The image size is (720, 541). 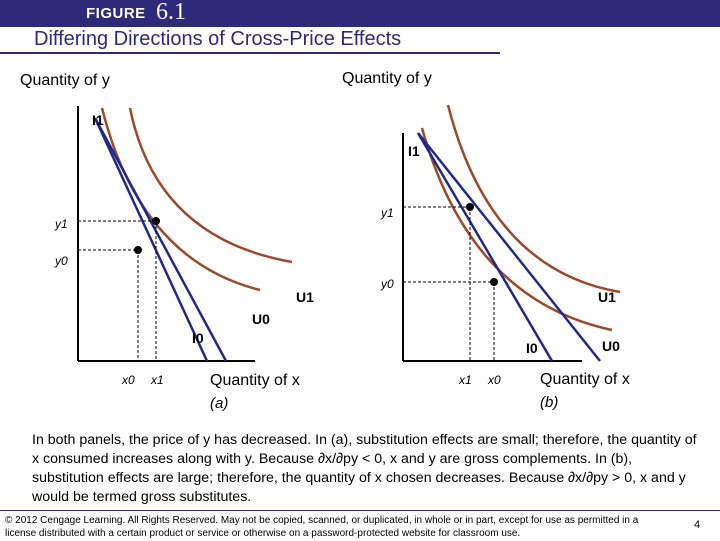 What do you see at coordinates (210, 185) in the screenshot?
I see `panel-a-indifference-curve-u1` at bounding box center [210, 185].